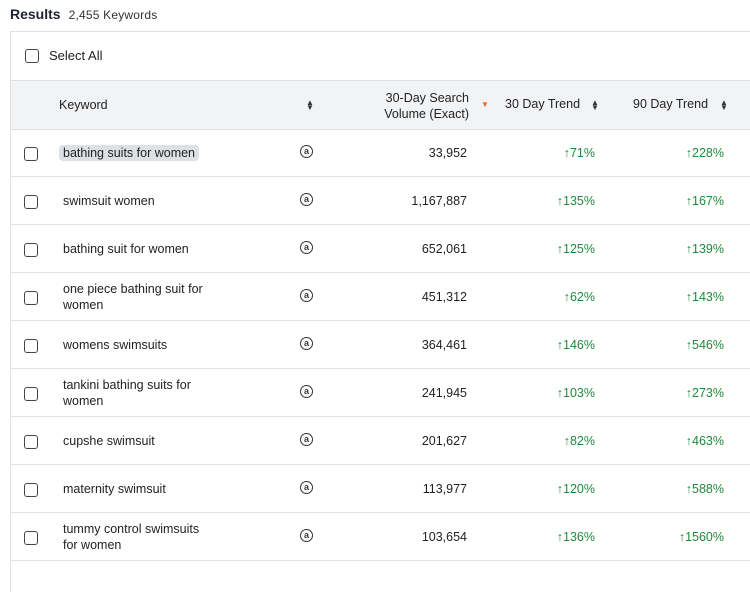  What do you see at coordinates (579, 393) in the screenshot?
I see `trend30-value: 103%` at bounding box center [579, 393].